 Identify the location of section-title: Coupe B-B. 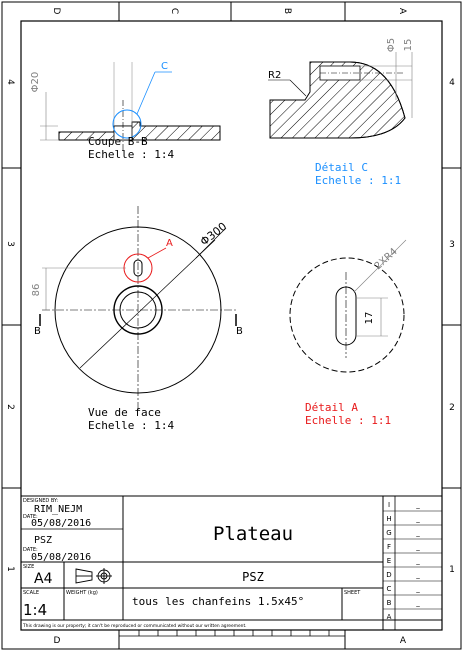
(118, 141).